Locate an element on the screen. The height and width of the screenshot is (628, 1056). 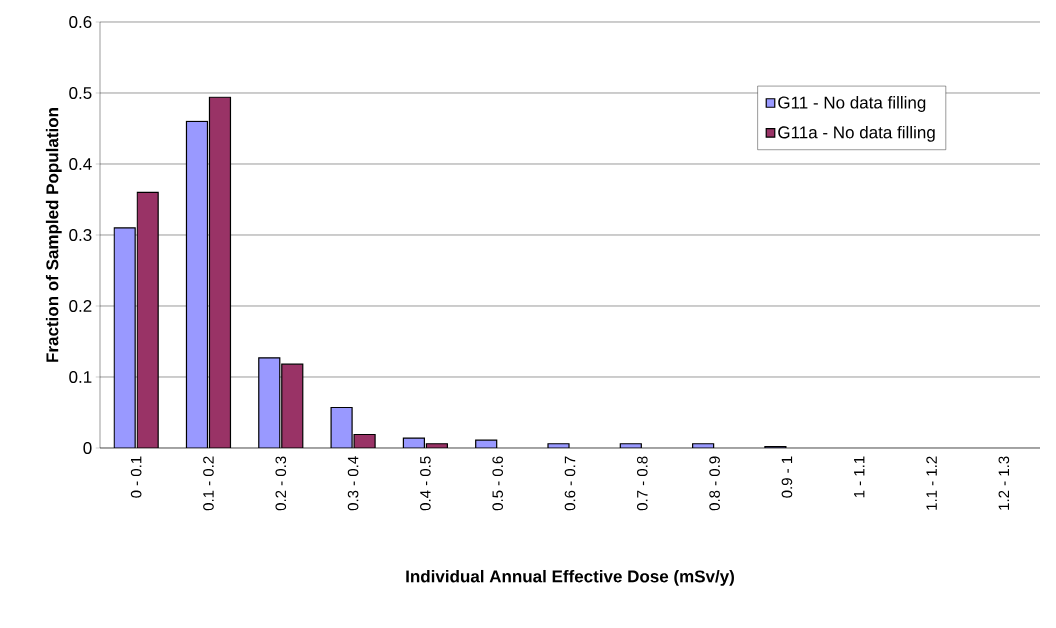
legend-label: G11a - No data filling is located at coordinates (856, 133).